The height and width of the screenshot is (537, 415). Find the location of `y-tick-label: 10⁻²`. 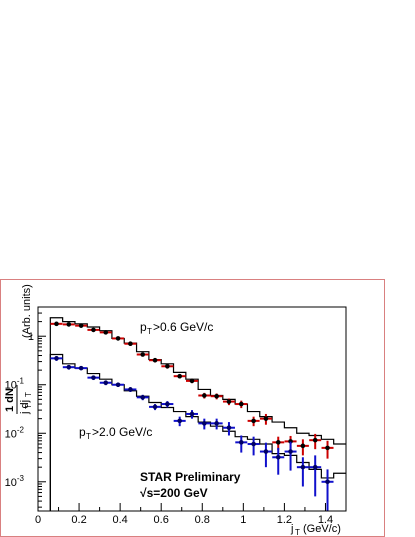

y-tick-label: 10⁻² is located at coordinates (15, 432).